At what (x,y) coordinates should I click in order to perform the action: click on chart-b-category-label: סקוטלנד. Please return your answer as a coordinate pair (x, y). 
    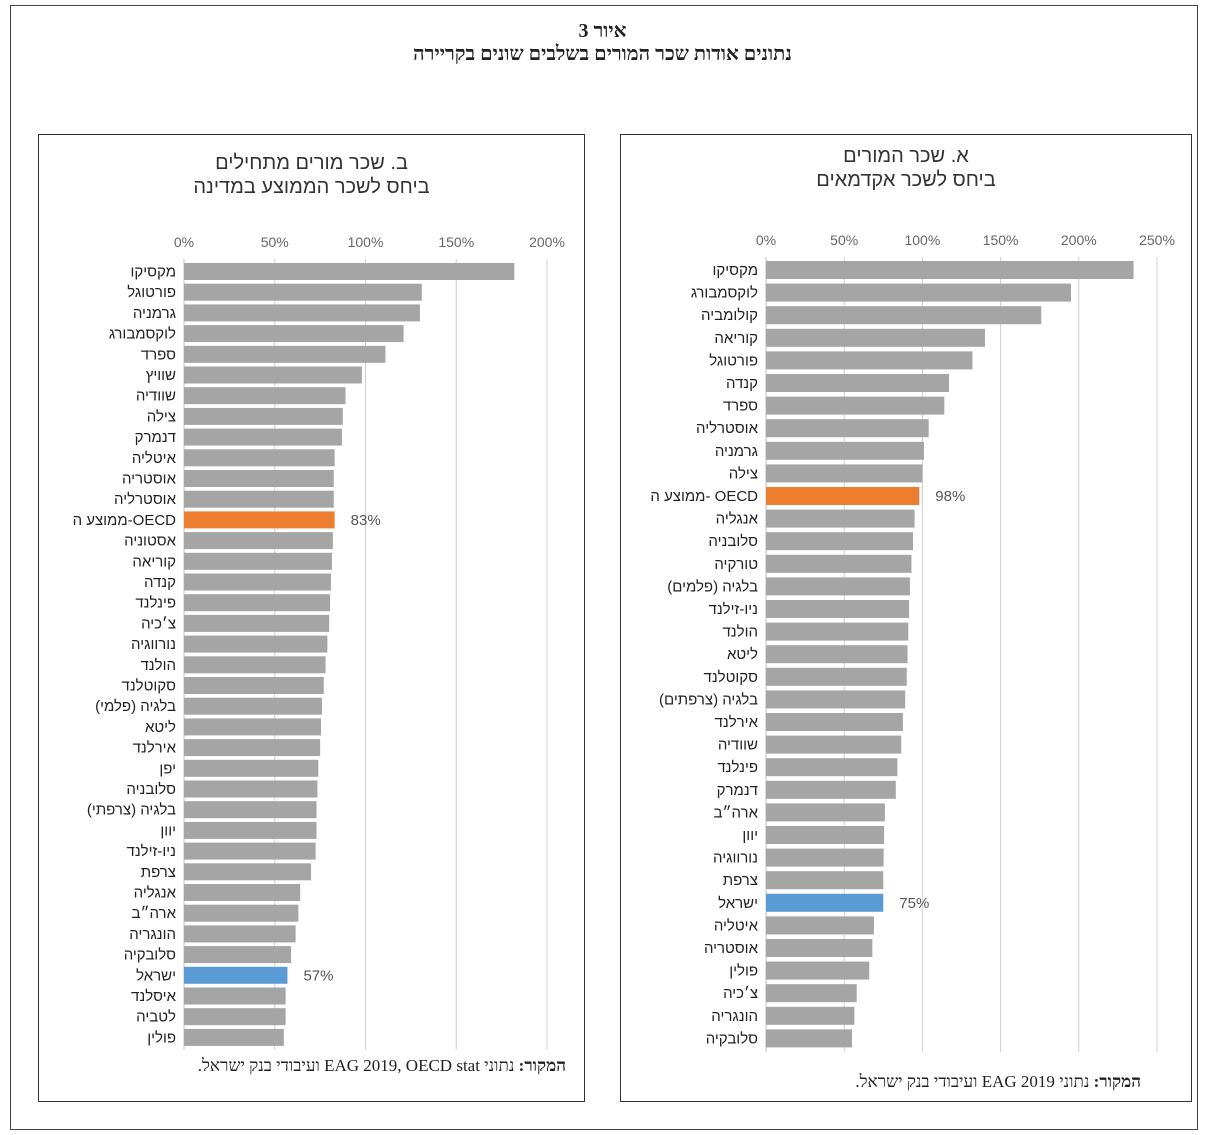
    Looking at the image, I should click on (149, 686).